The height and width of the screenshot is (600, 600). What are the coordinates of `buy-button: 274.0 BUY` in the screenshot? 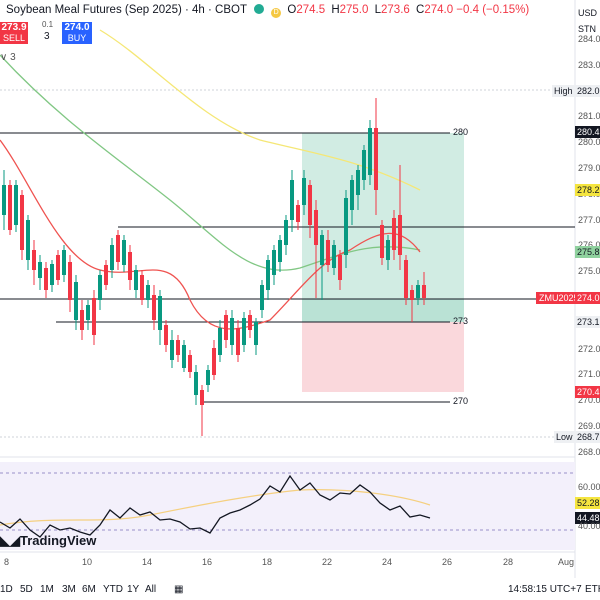 It's located at (77, 33).